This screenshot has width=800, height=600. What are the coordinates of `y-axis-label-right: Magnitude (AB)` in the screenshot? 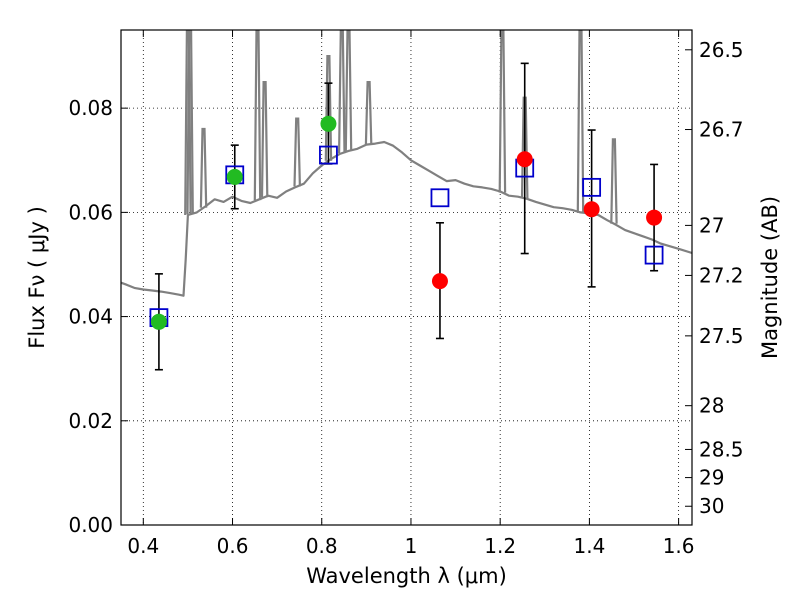 It's located at (770, 277).